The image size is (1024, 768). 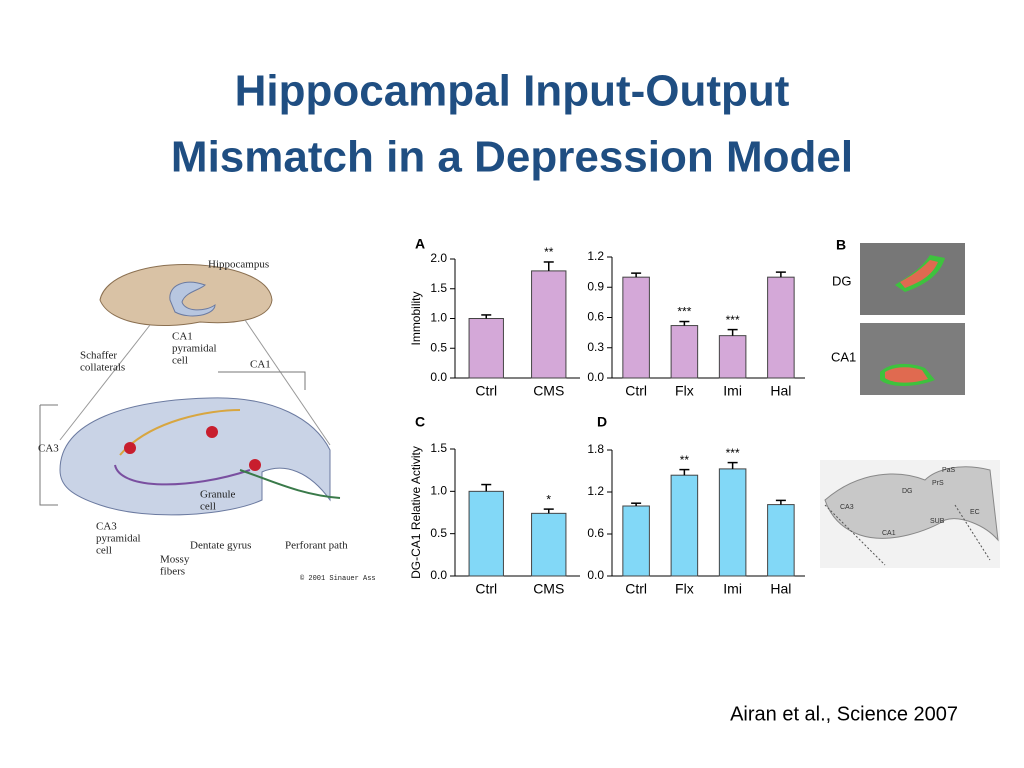 I want to click on diagram-label: fibers, so click(x=172, y=572).